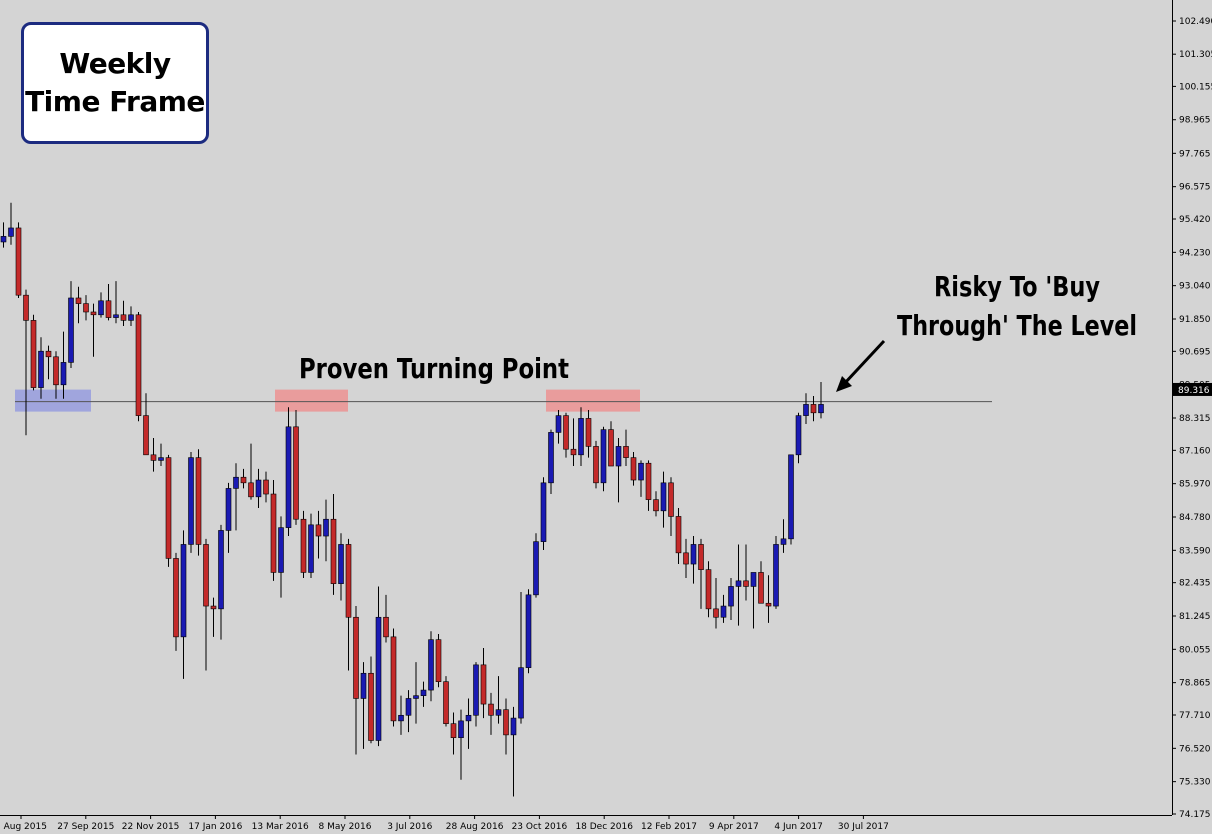 The width and height of the screenshot is (1212, 834). I want to click on arrow-icon, so click(861, 365).